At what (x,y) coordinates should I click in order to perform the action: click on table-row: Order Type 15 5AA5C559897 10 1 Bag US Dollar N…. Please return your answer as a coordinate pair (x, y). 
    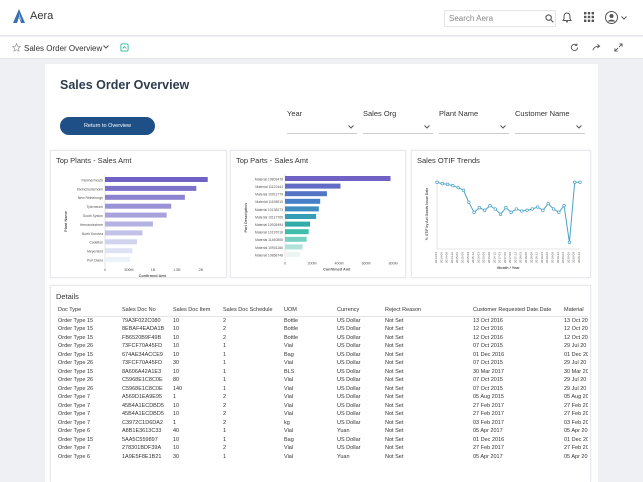
    Looking at the image, I should click on (323, 440).